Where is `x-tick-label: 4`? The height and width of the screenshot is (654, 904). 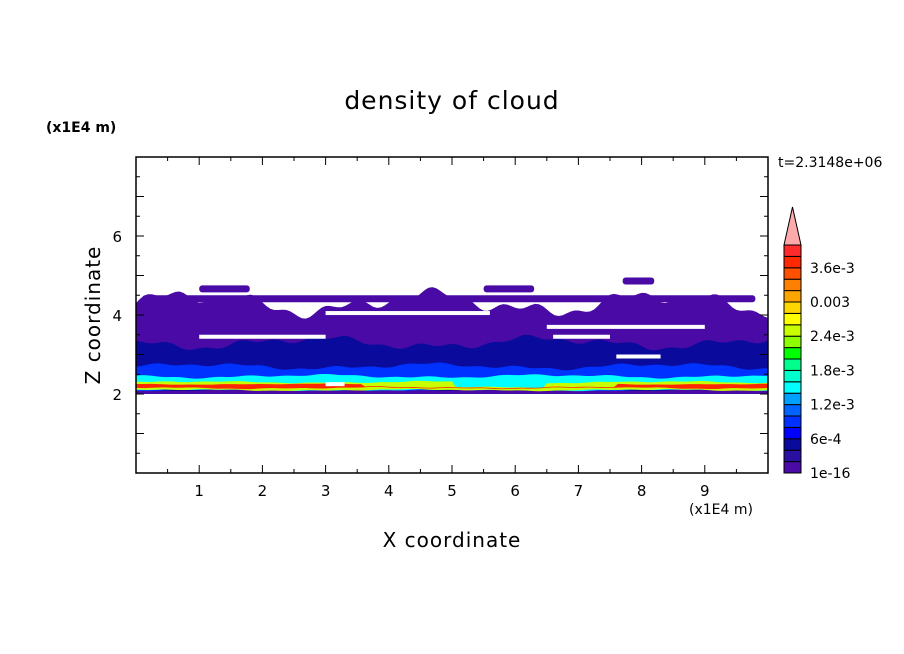
x-tick-label: 4 is located at coordinates (389, 491).